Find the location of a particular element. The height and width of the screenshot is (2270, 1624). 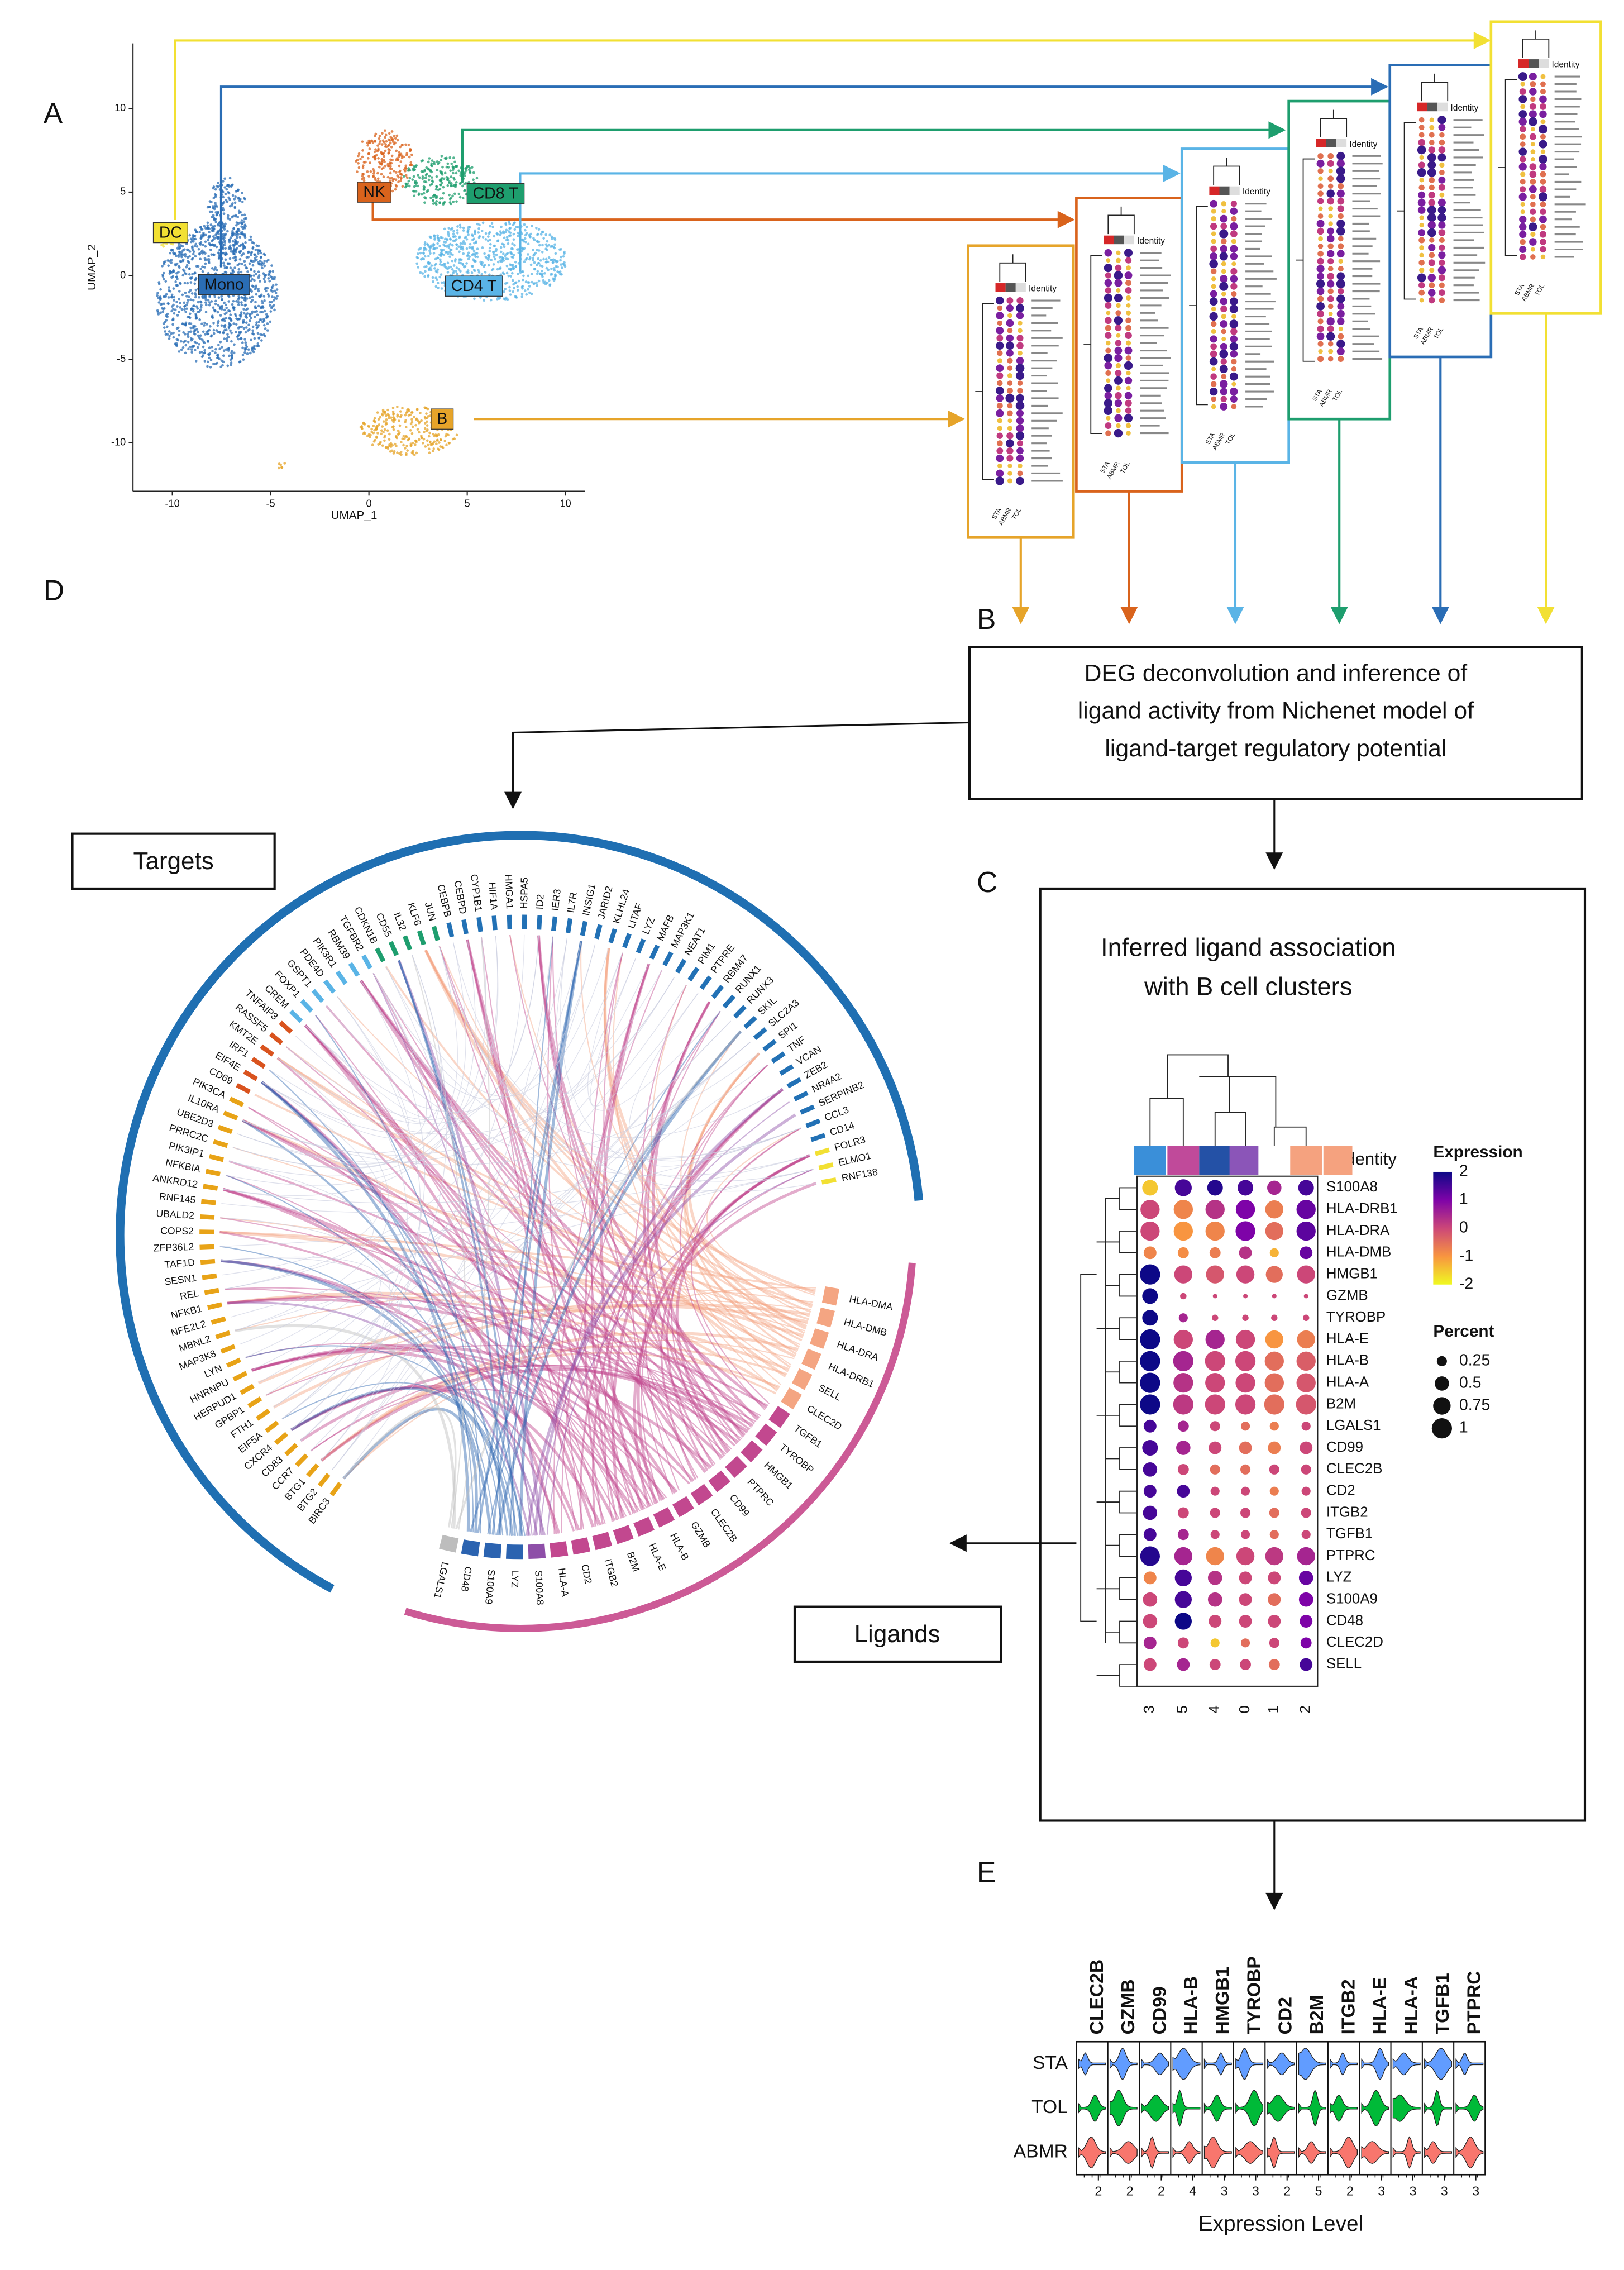

violin-gene: HLA-B is located at coordinates (1191, 2006).